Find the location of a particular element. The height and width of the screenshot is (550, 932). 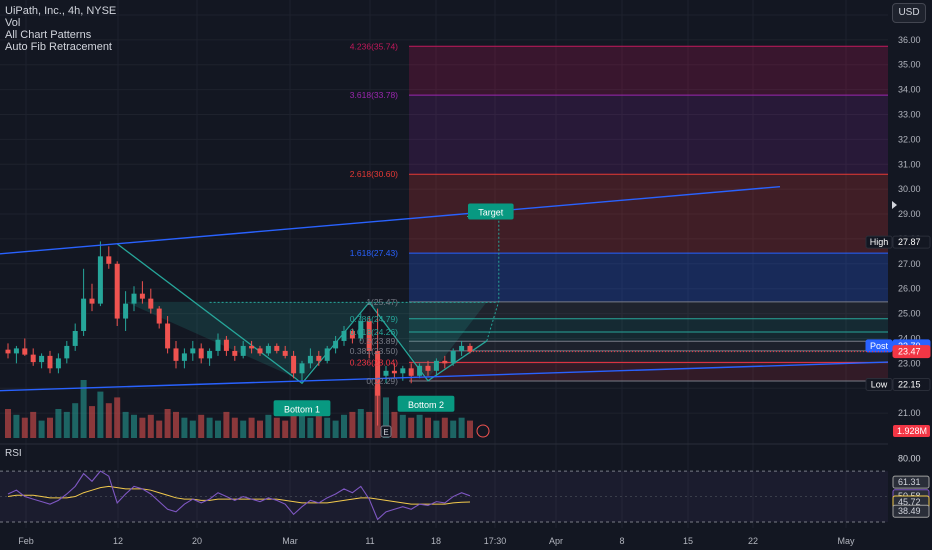

pattern-zigzag is located at coordinates (302, 314).